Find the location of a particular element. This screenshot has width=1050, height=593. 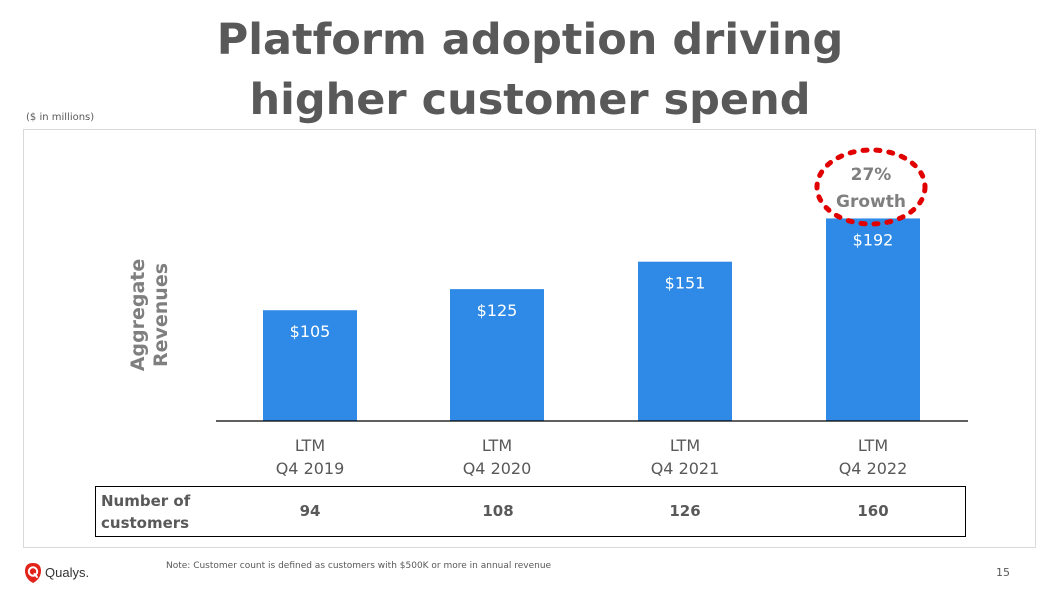

y-axis-label-line-1: Aggregate is located at coordinates (138, 315).